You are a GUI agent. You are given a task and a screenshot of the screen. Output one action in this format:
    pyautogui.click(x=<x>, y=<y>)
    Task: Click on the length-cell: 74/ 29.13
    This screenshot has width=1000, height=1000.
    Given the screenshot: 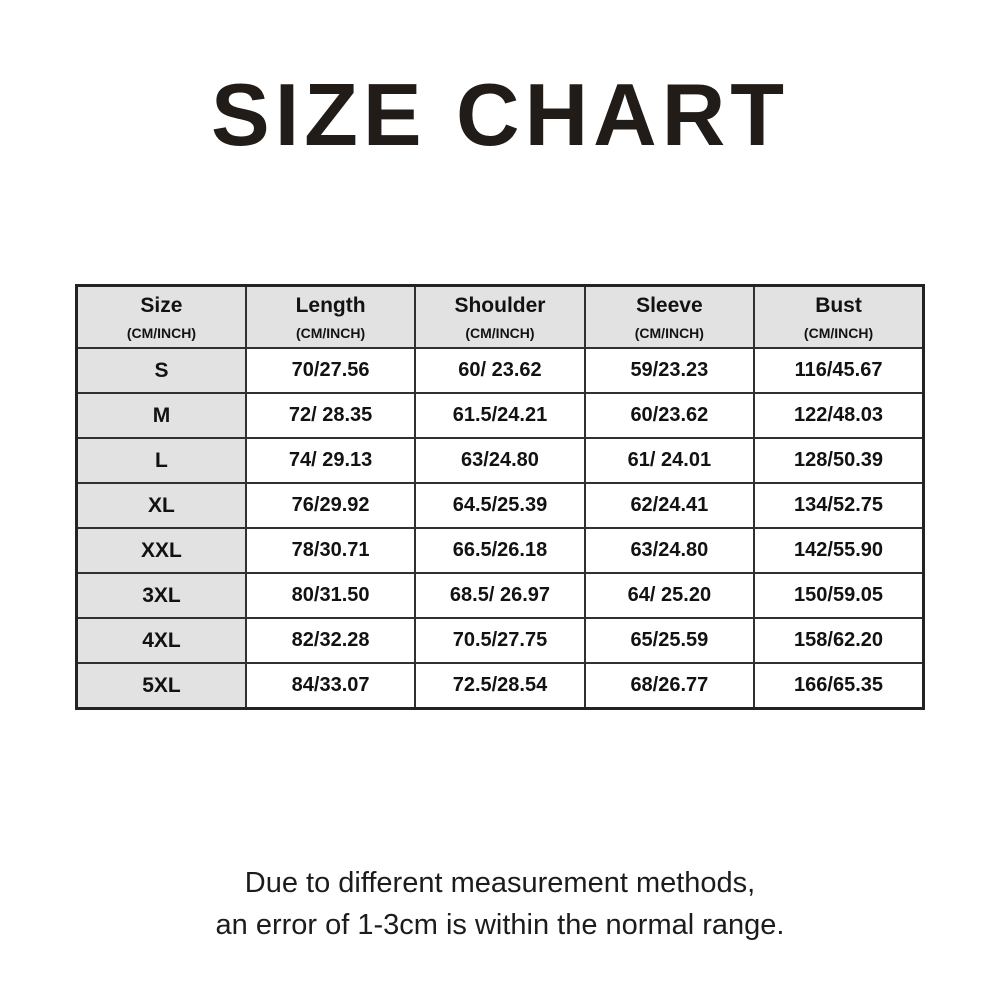 What is the action you would take?
    pyautogui.click(x=330, y=460)
    